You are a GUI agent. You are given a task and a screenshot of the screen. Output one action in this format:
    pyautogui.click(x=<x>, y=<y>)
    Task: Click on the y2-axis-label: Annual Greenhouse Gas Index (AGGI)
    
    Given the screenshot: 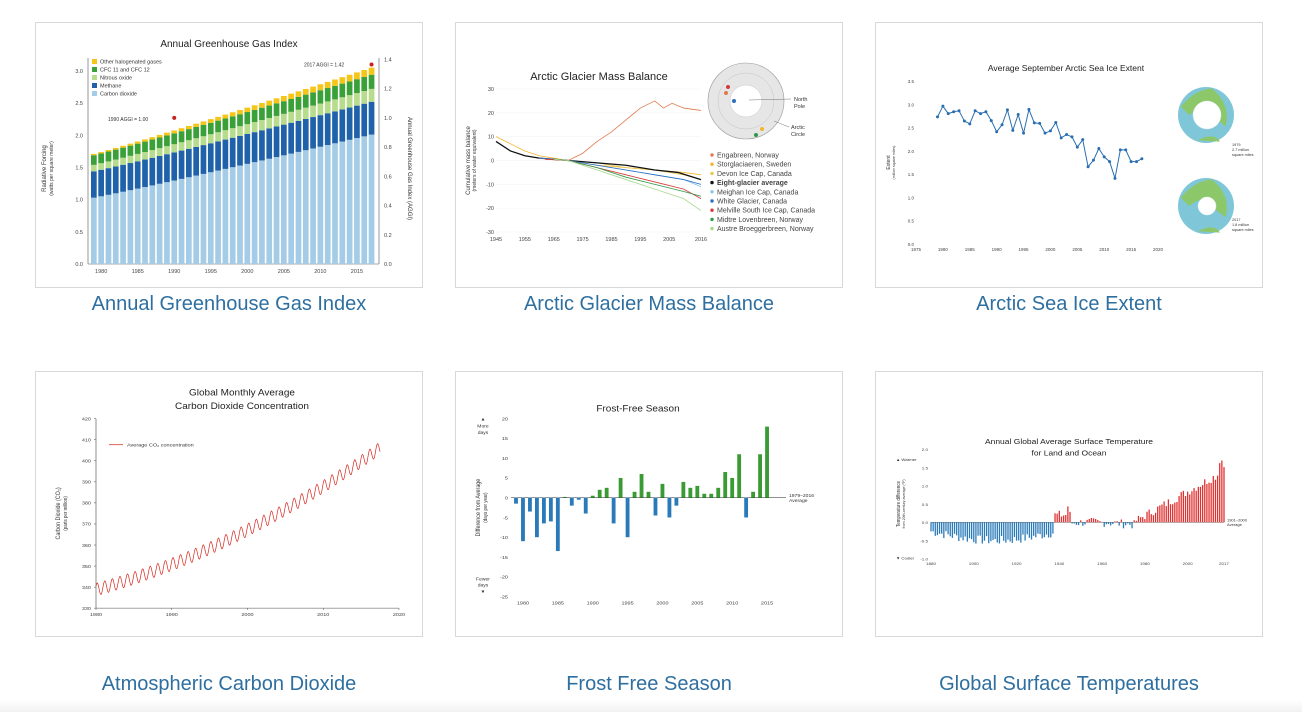 What is the action you would take?
    pyautogui.click(x=409, y=168)
    